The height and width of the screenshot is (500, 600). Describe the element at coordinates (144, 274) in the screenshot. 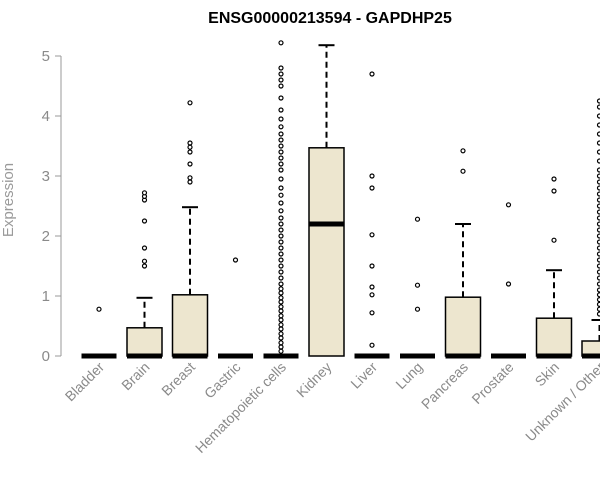

I see `box-brain` at that location.